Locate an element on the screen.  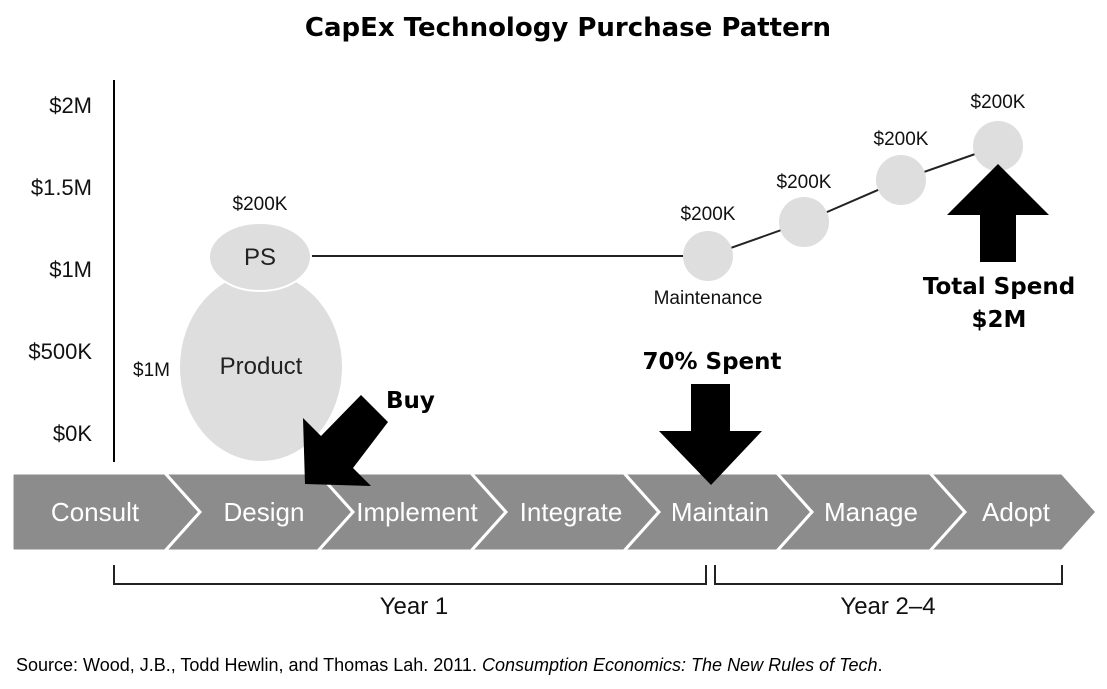
diagram-title: CapEx Technology Purchase Pattern is located at coordinates (568, 28).